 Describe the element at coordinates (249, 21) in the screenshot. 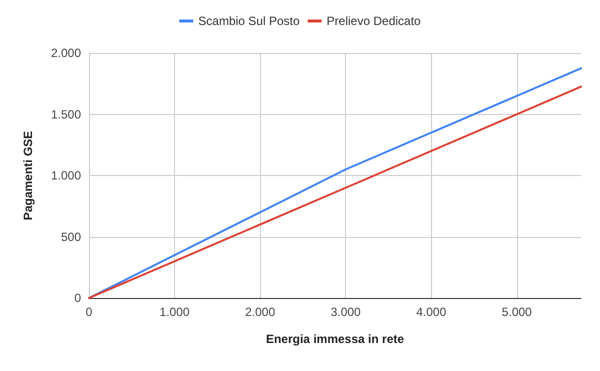

I see `legend-label: Scambio Sul Posto` at that location.